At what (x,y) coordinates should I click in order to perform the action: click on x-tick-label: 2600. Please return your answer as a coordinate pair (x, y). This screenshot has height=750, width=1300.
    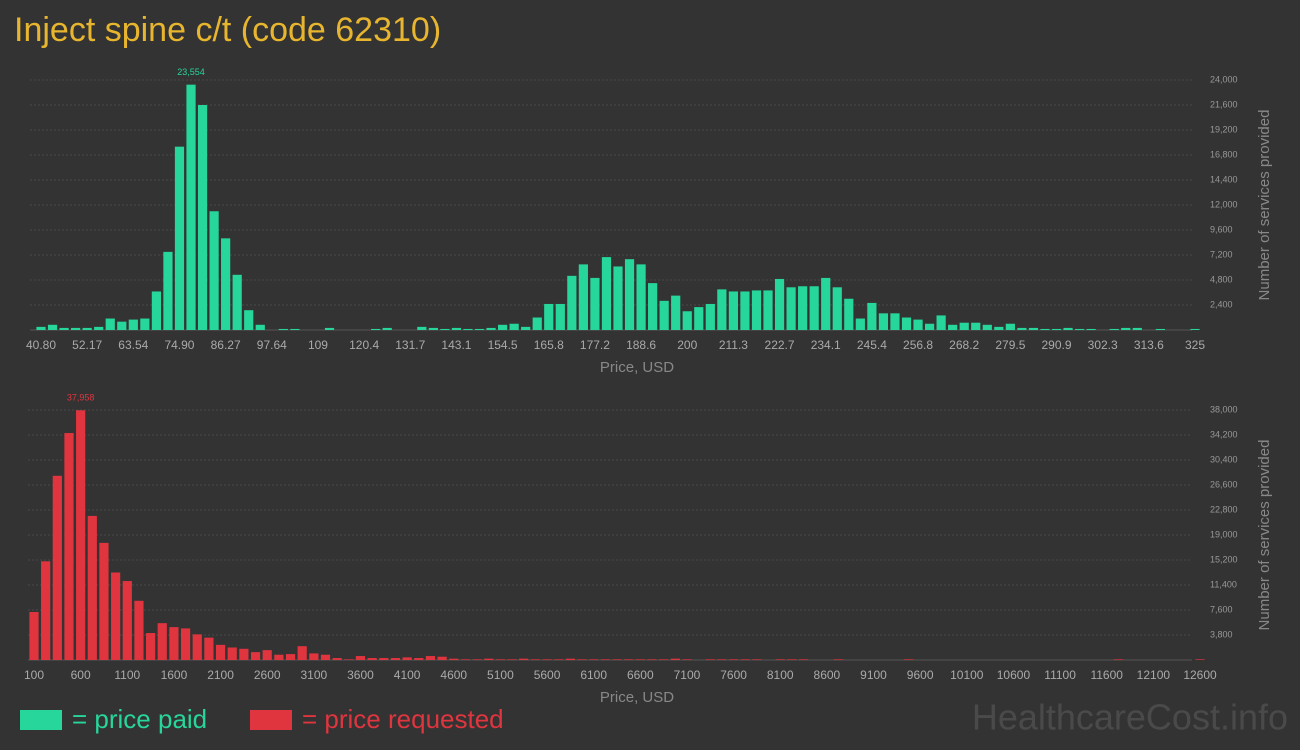
    Looking at the image, I should click on (267, 675).